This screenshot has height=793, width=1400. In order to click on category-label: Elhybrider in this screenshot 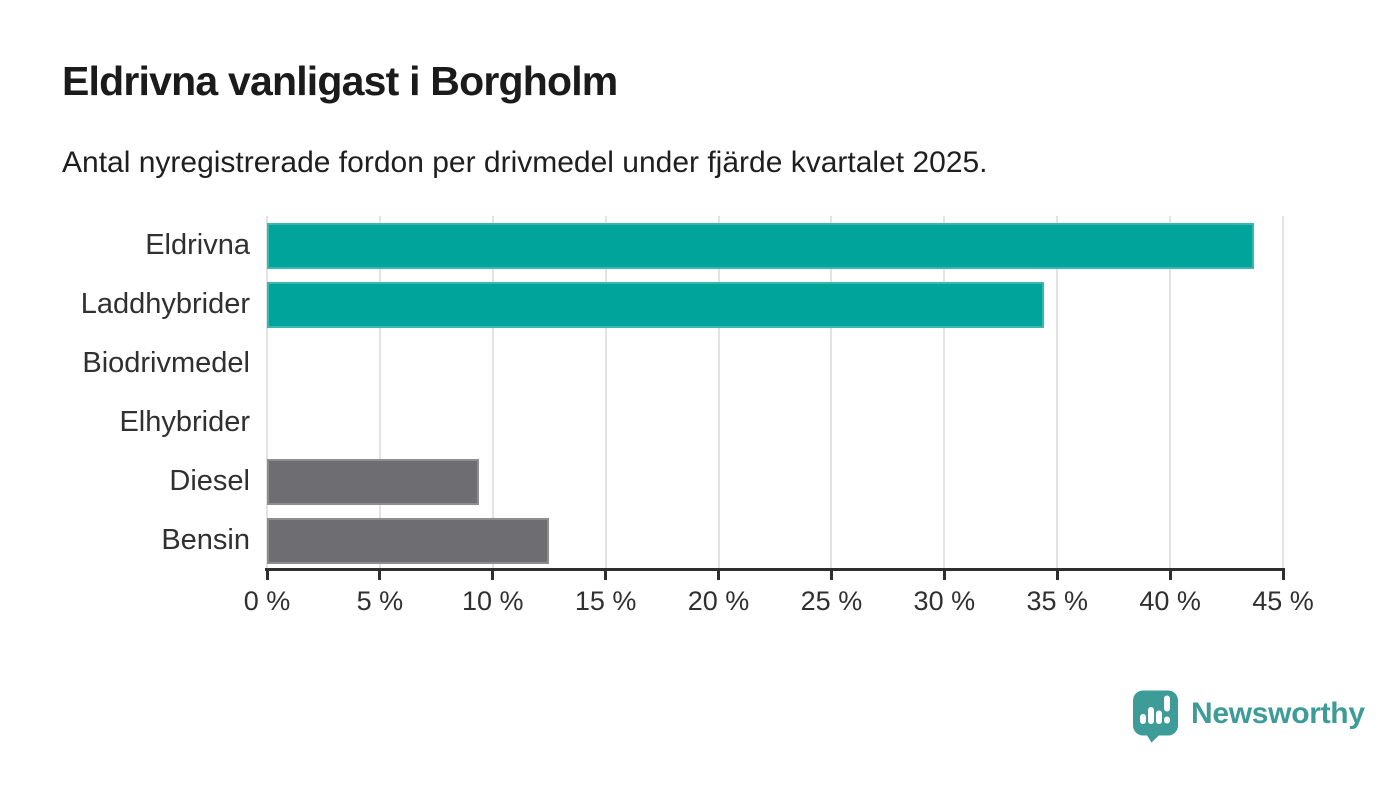, I will do `click(184, 422)`.